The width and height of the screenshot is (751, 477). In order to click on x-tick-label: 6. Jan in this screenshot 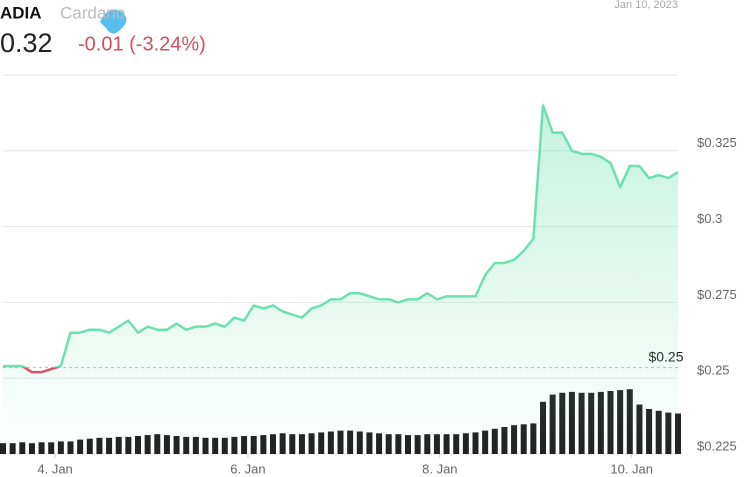, I will do `click(247, 468)`.